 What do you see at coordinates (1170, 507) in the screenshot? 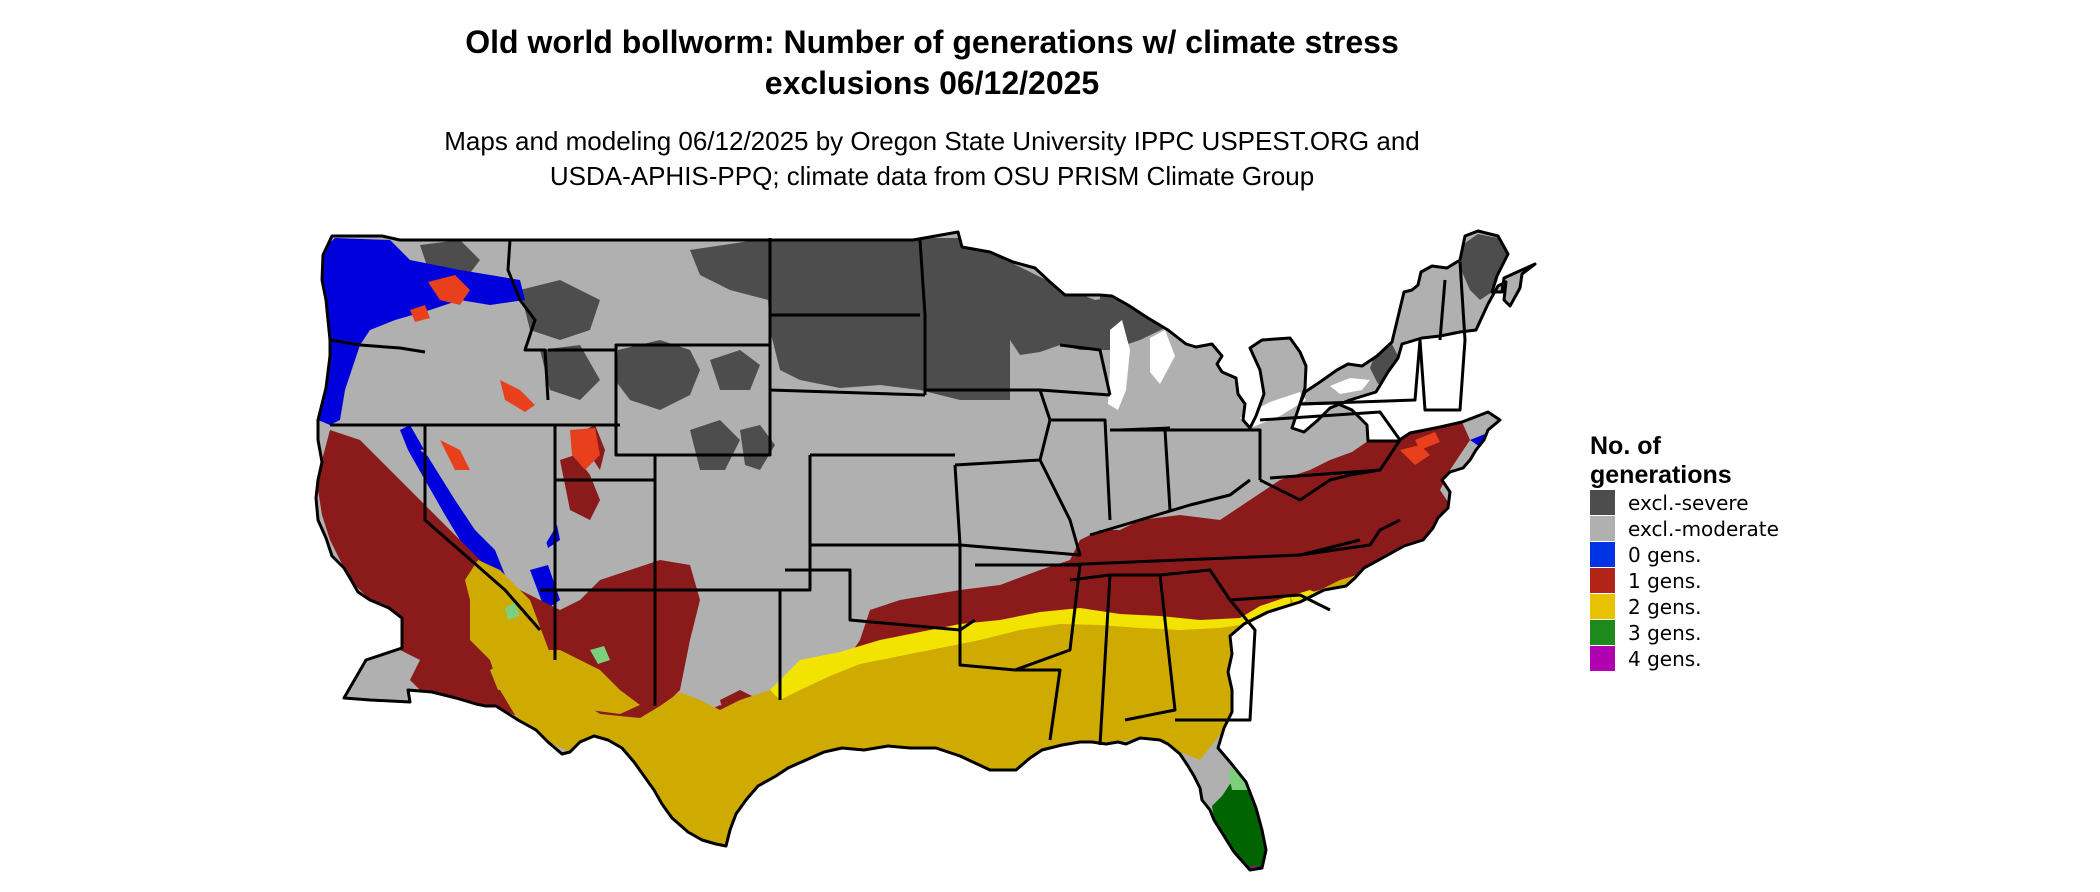
I see `border-ky-north` at bounding box center [1170, 507].